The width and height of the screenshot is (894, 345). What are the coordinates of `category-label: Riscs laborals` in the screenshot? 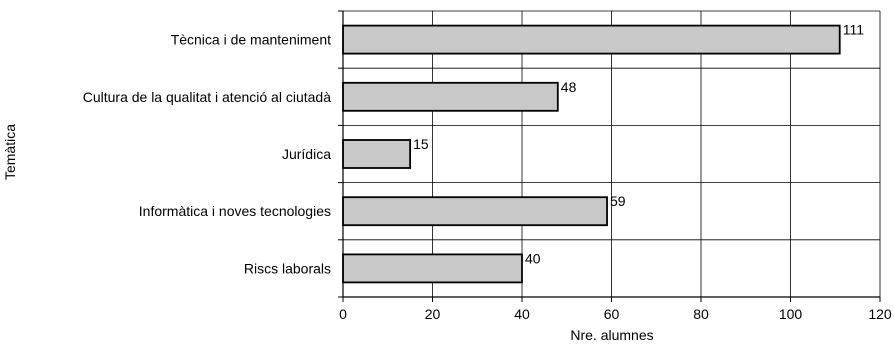 It's located at (287, 268).